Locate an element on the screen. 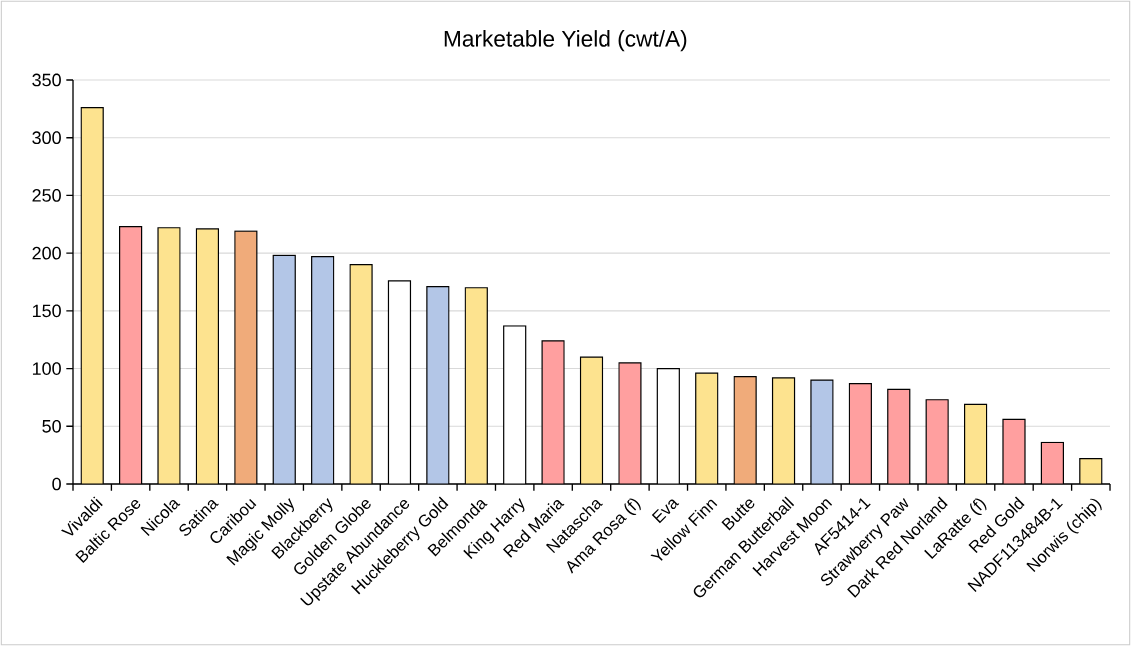  y-tick-label: 150 is located at coordinates (46, 311).